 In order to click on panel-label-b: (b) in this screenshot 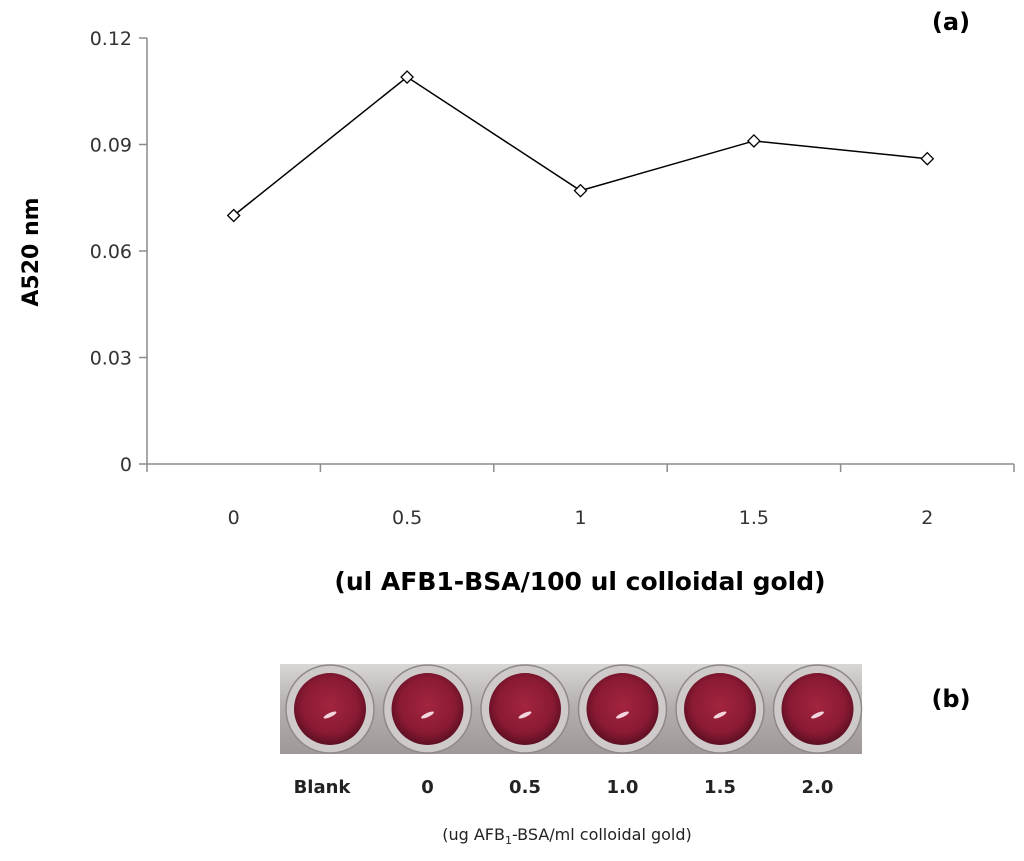, I will do `click(950, 699)`.